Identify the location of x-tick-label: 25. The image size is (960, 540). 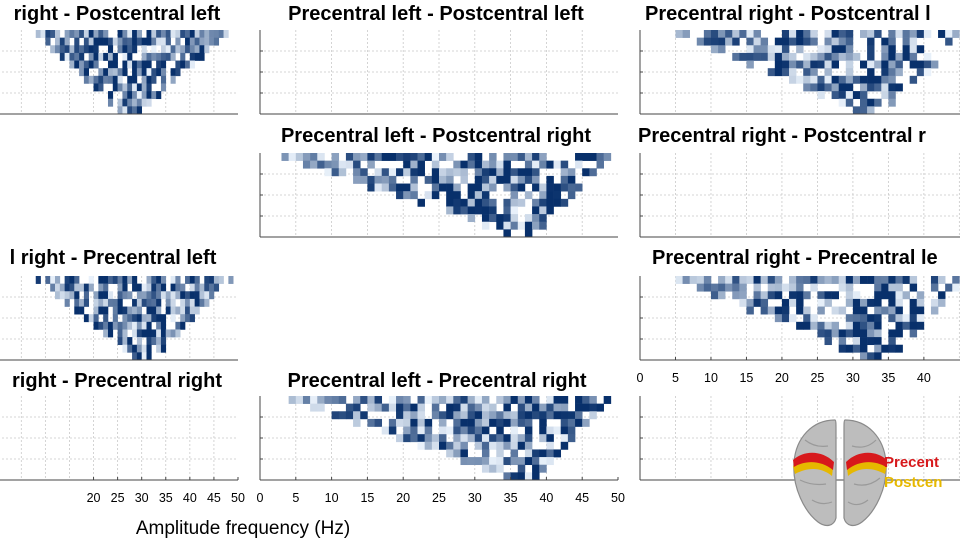
(439, 498).